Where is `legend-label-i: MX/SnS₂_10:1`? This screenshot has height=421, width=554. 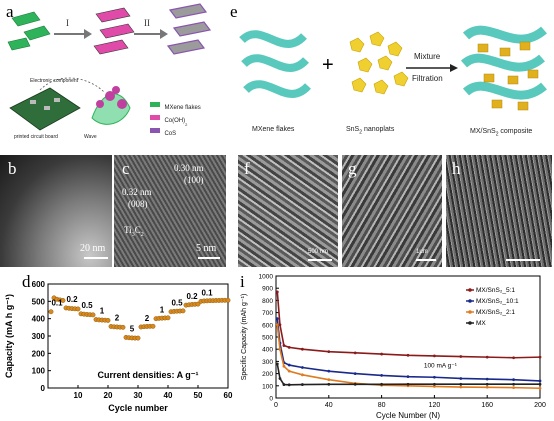 legend-label-i: MX/SnS₂_10:1 is located at coordinates (497, 301).